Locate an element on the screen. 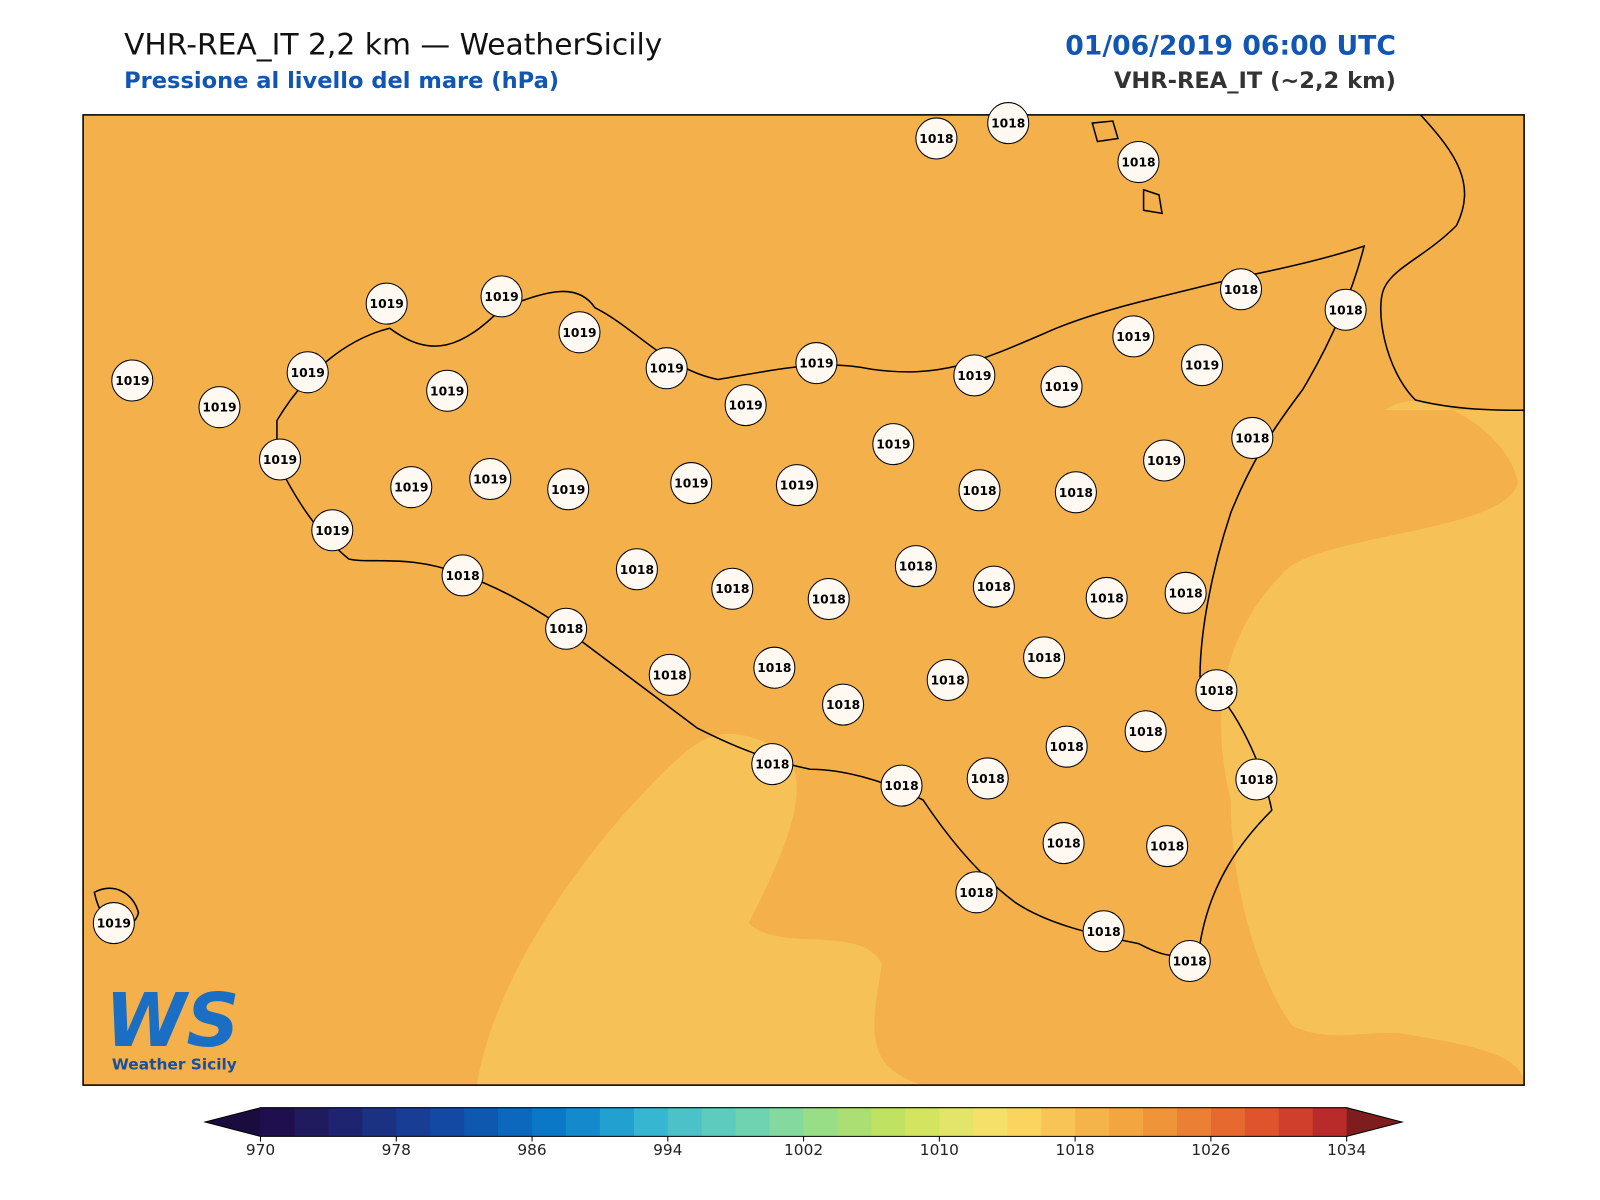  subtitle: Pressione al livello del mare (hPa) is located at coordinates (341, 81).